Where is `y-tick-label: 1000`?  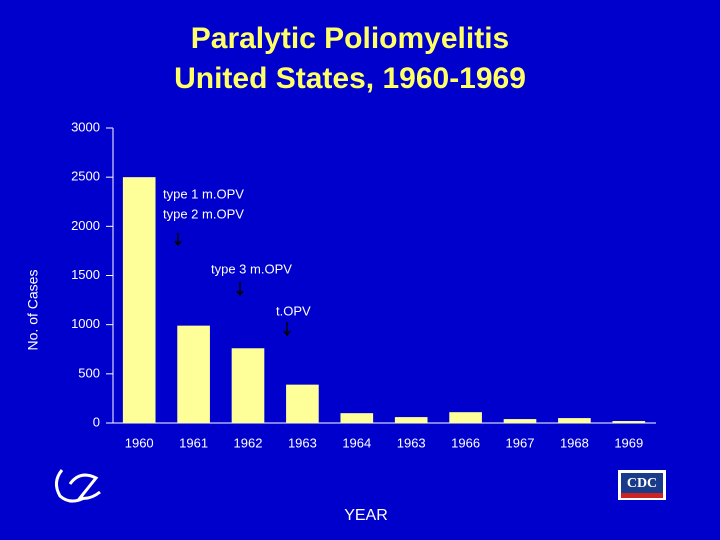 y-tick-label: 1000 is located at coordinates (85, 323).